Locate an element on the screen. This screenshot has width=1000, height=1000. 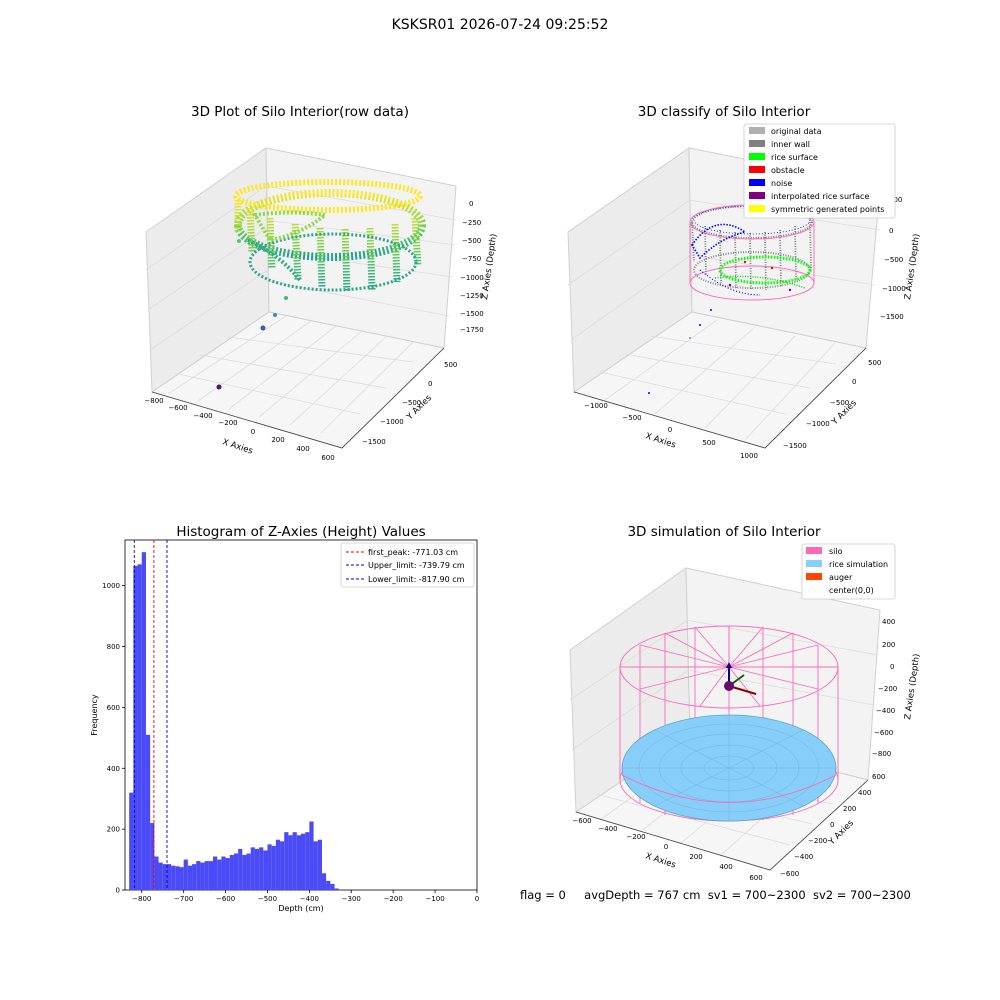
svg-text: 1000 is located at coordinates (749, 456).